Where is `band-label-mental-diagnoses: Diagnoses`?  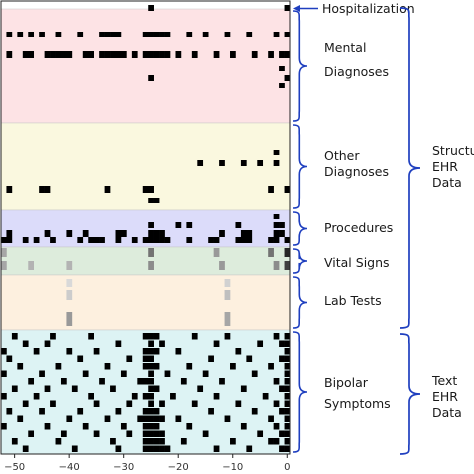 band-label-mental-diagnoses: Diagnoses is located at coordinates (356, 71).